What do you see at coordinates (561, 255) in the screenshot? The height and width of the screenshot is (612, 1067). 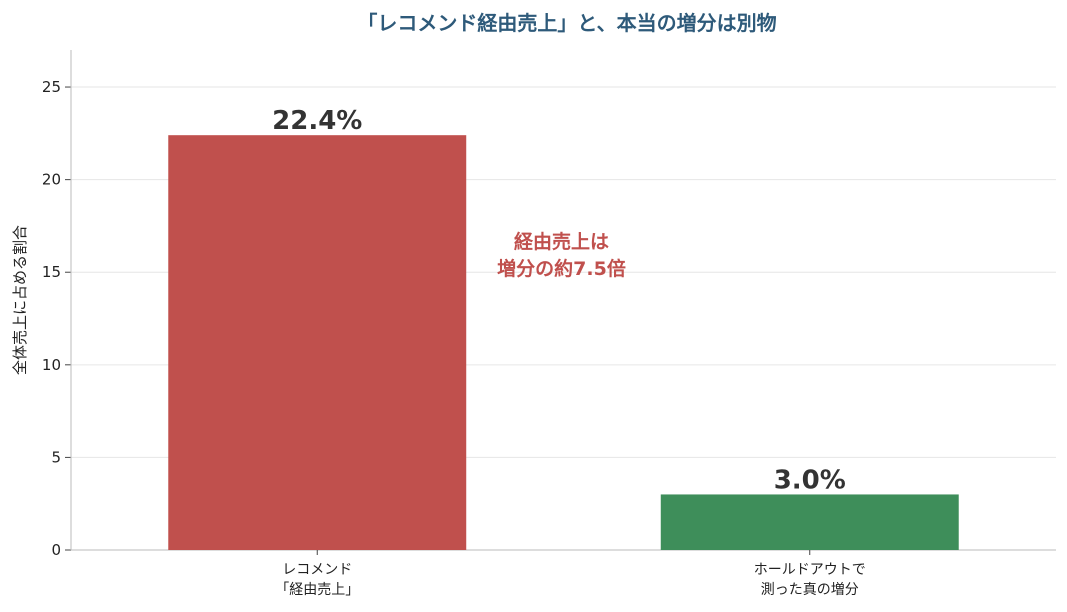 I see `annotation-text: 経由売上は増分の約7.5倍` at bounding box center [561, 255].